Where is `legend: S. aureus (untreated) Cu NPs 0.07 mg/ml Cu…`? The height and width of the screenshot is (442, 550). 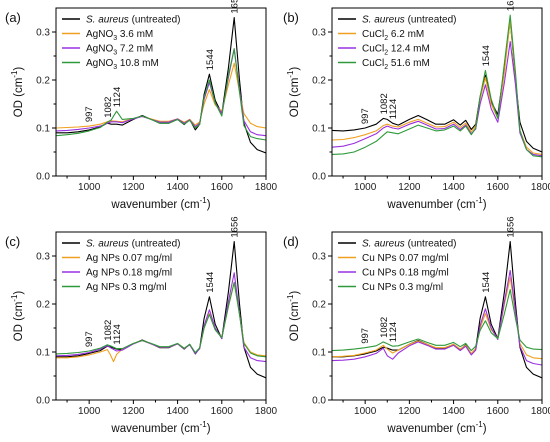 legend: S. aureus (untreated) Cu NPs 0.07 mg/ml Cu… is located at coordinates (397, 266).